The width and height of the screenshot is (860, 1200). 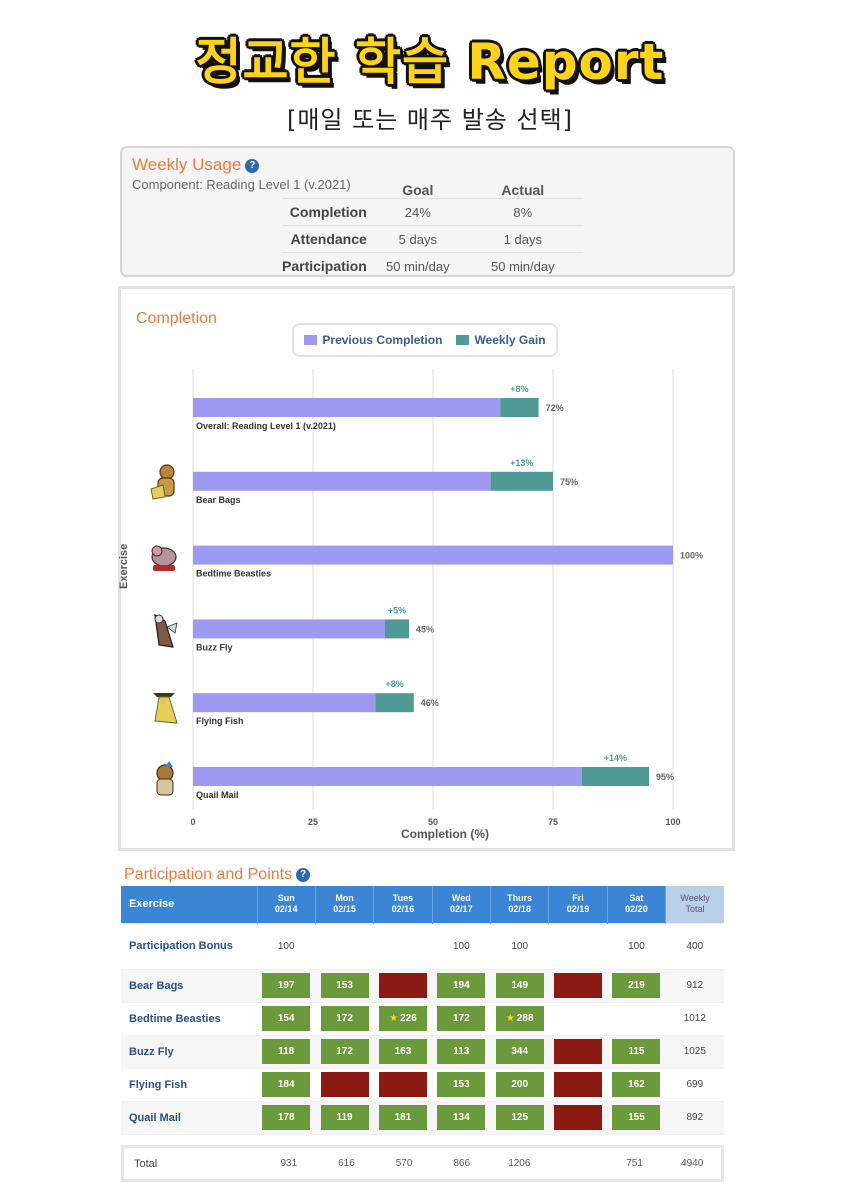 I want to click on points-value: 344, so click(x=520, y=1051).